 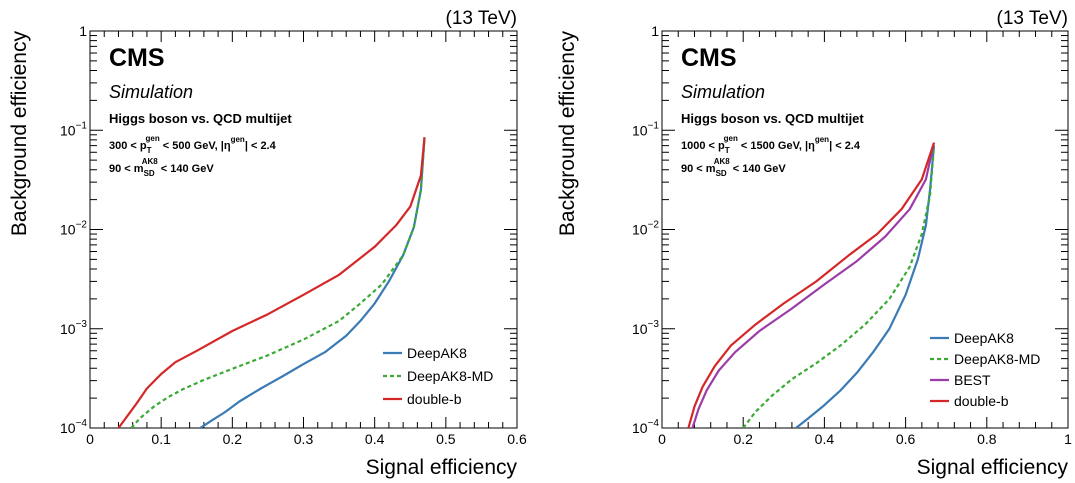 What do you see at coordinates (128, 146) in the screenshot?
I see `cut-text: 300 < p` at bounding box center [128, 146].